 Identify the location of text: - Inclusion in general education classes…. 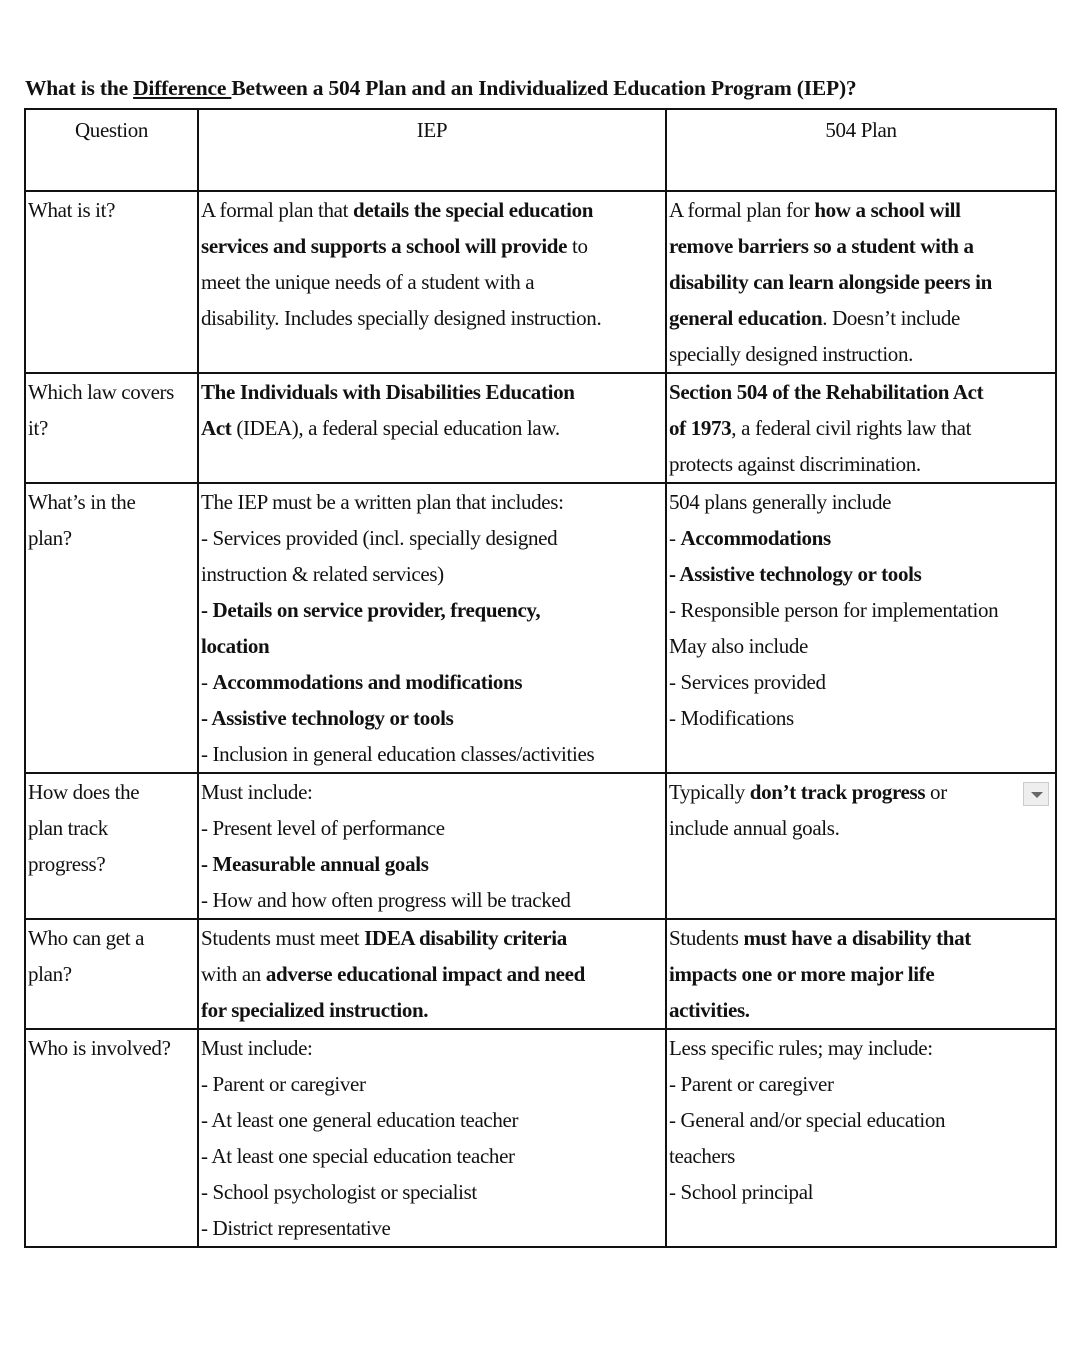
(398, 754).